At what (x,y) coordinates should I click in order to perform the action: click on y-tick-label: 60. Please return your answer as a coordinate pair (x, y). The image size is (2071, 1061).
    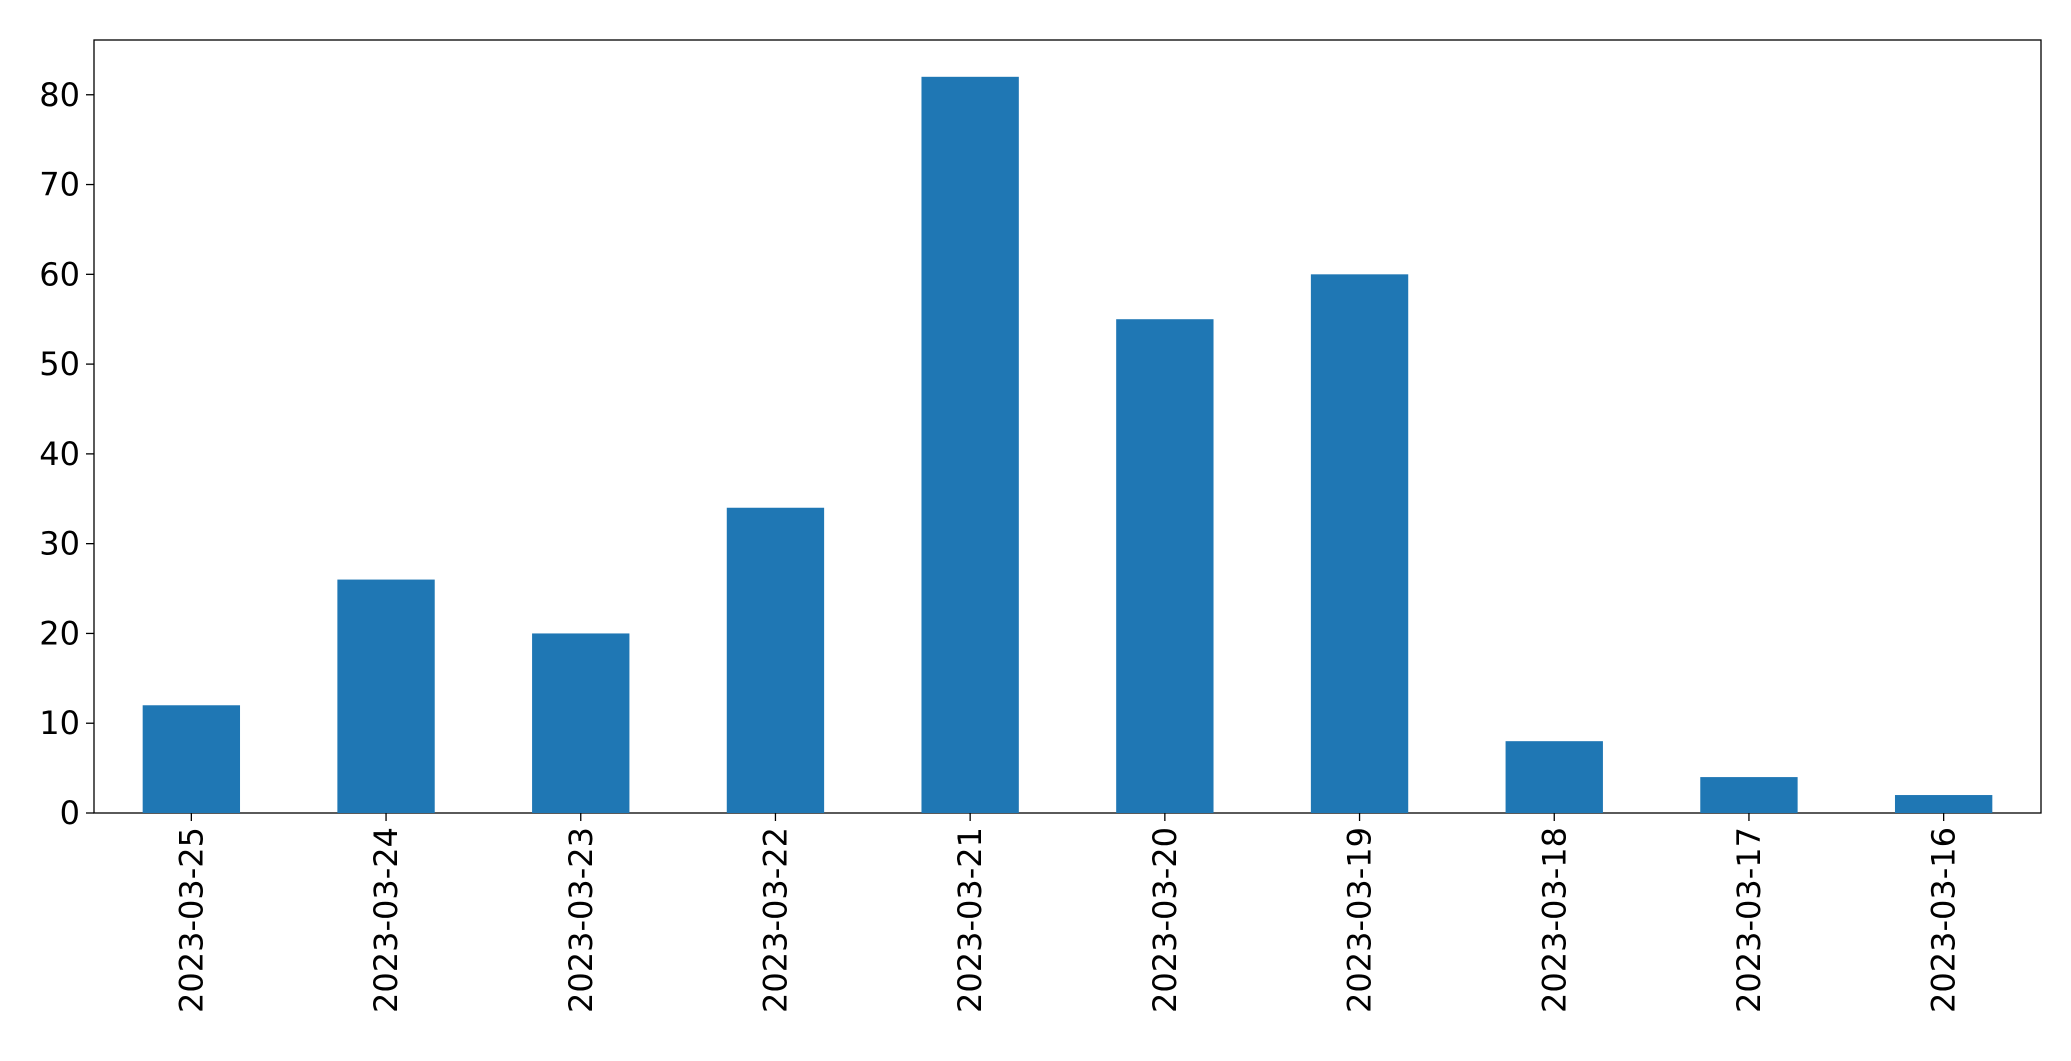
    Looking at the image, I should click on (59, 274).